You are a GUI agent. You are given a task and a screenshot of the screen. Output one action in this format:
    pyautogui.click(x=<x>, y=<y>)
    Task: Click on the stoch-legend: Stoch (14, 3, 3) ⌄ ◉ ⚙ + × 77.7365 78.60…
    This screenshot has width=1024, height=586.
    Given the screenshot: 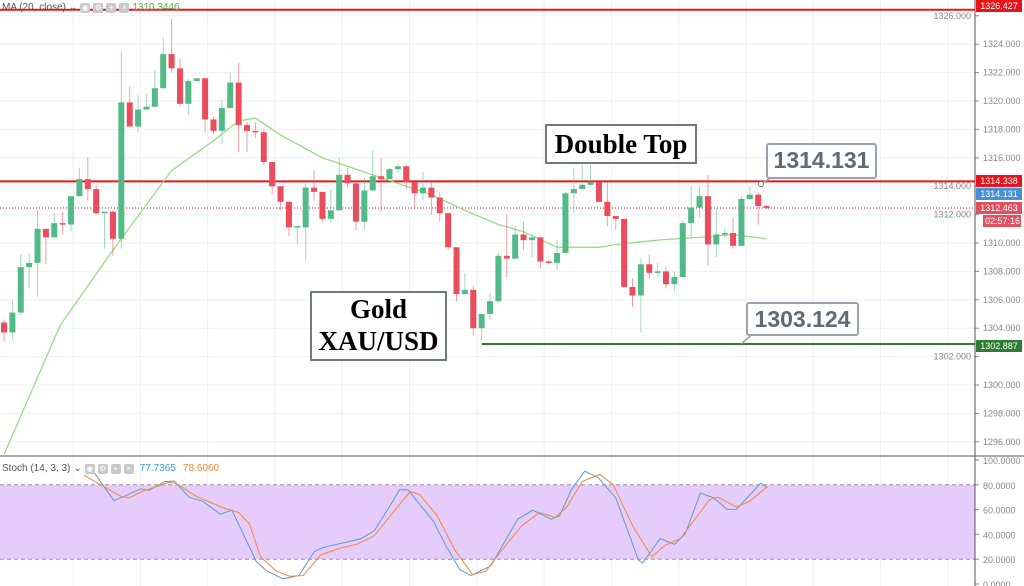 What is the action you would take?
    pyautogui.click(x=110, y=468)
    